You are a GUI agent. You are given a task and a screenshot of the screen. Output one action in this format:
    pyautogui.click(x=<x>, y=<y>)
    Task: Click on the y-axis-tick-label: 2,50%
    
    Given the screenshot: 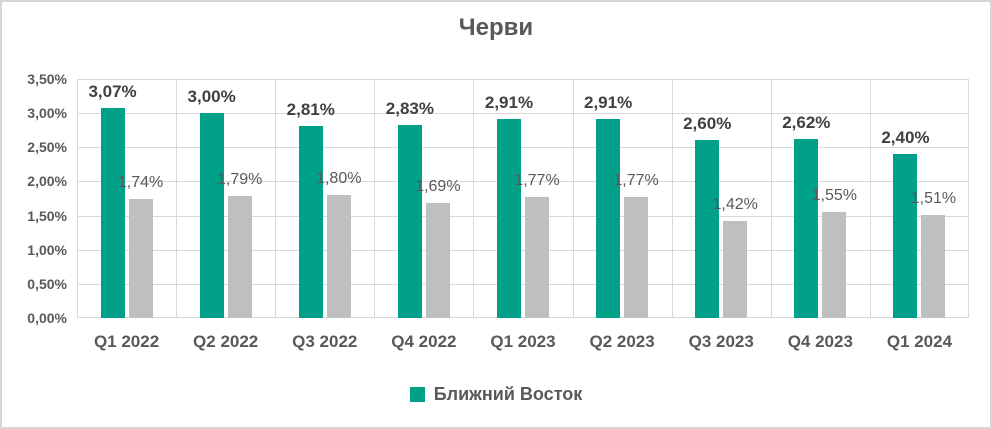 What is the action you would take?
    pyautogui.click(x=47, y=147)
    